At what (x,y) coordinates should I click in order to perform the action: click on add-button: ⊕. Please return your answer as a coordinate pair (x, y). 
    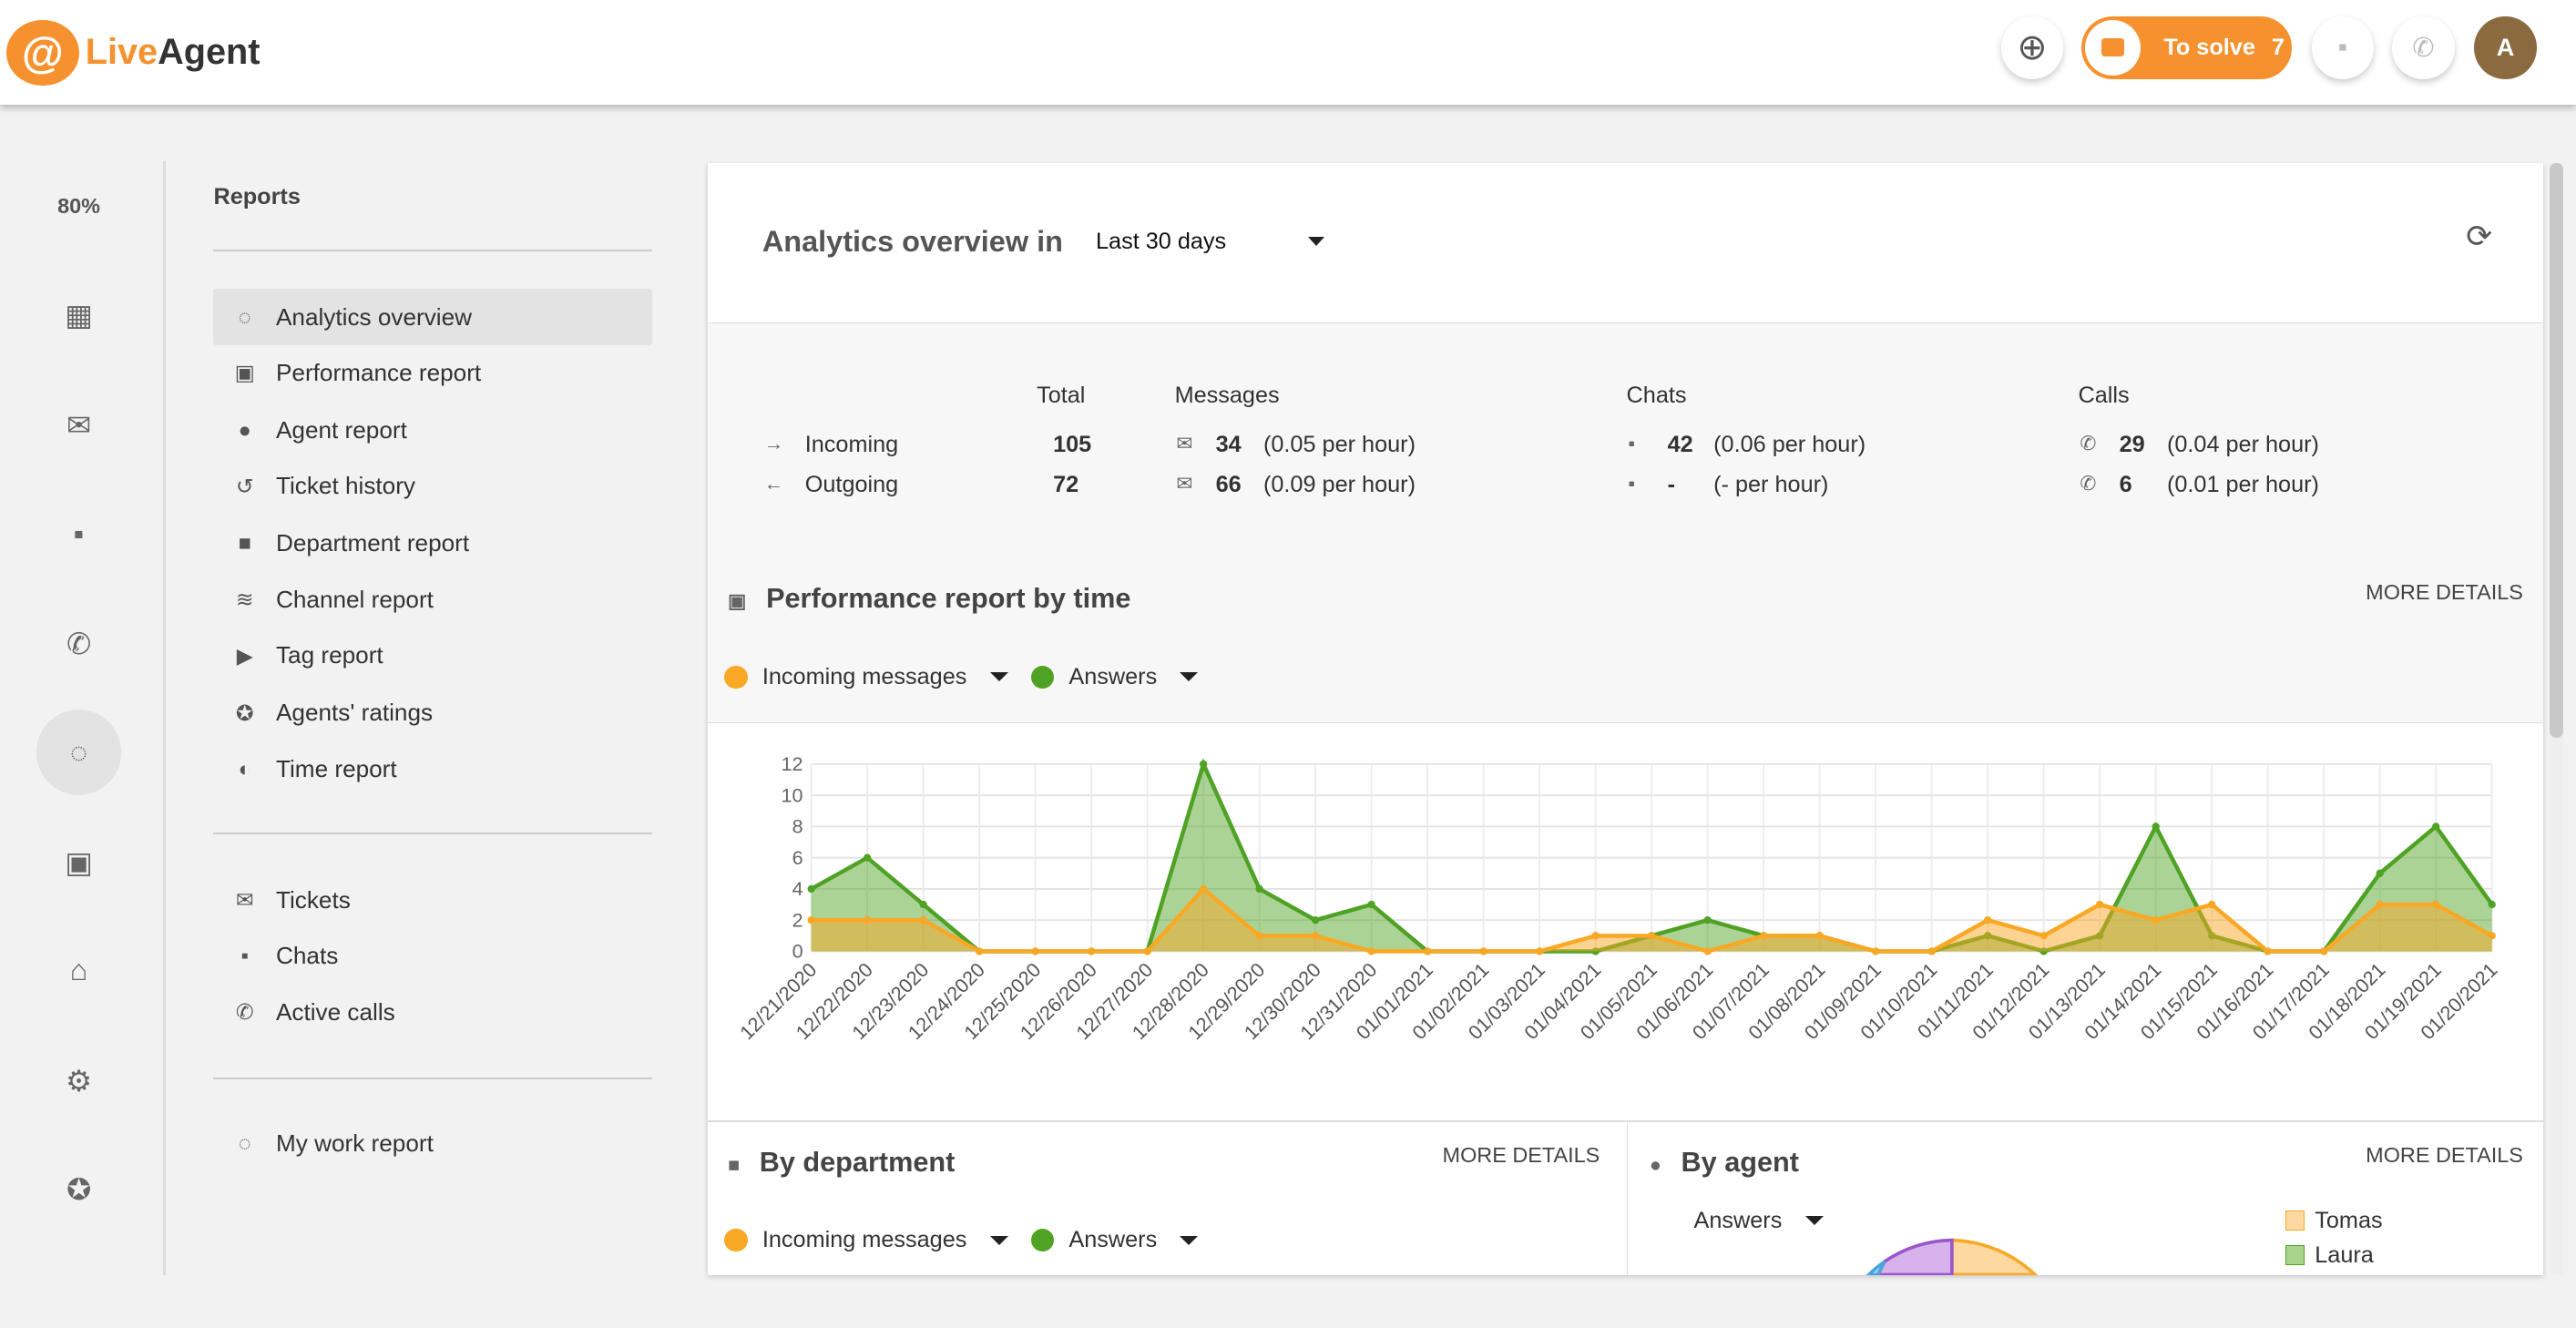
    Looking at the image, I should click on (2032, 48).